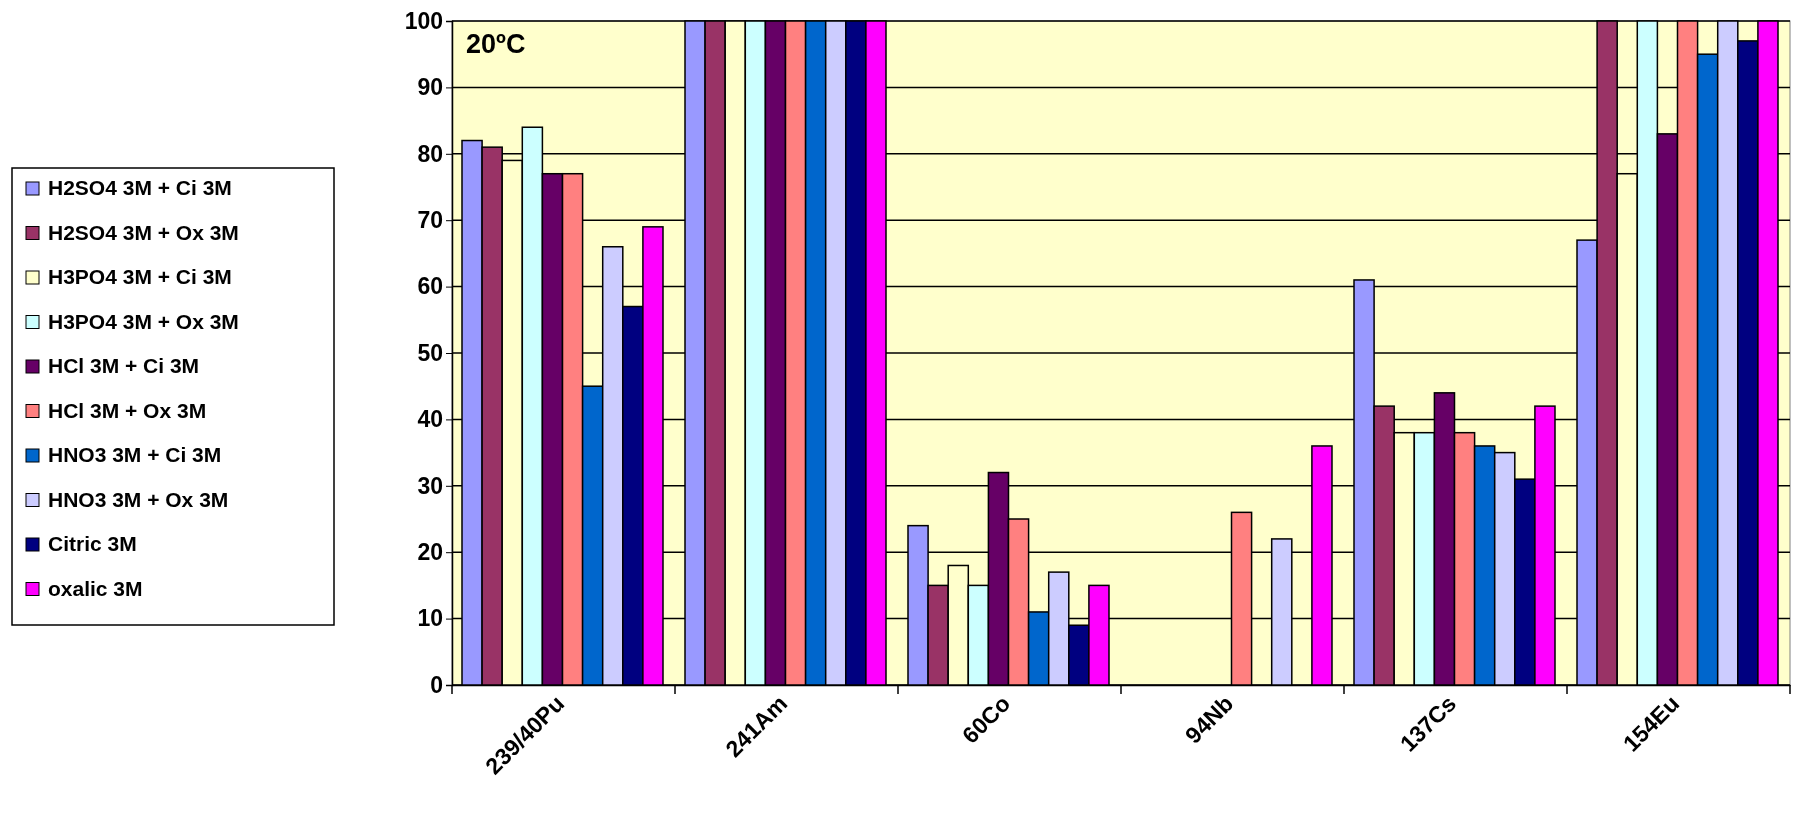 The height and width of the screenshot is (820, 1795). What do you see at coordinates (127, 410) in the screenshot?
I see `legend-label: HCl 3M + Ox 3M` at bounding box center [127, 410].